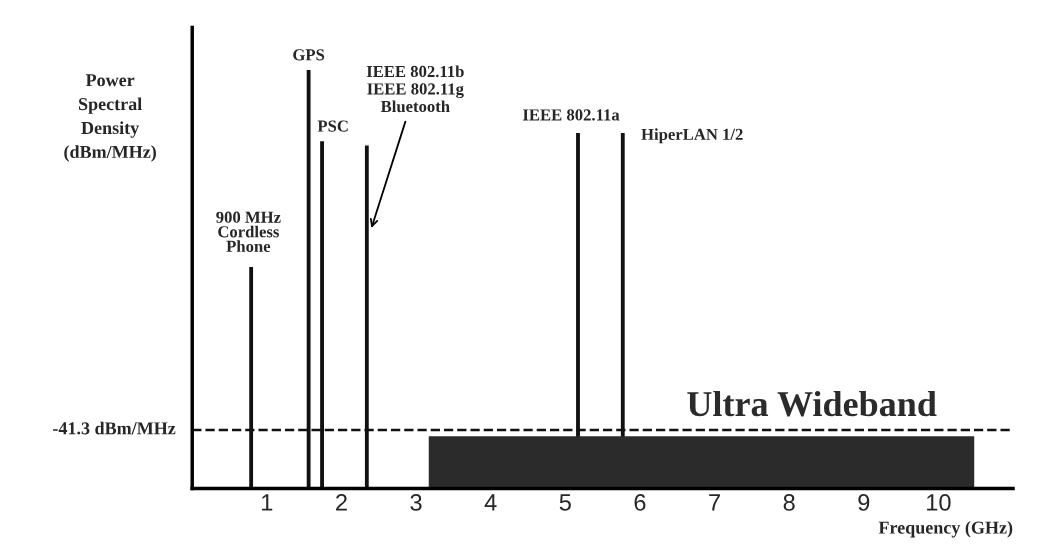  Describe the element at coordinates (864, 502) in the screenshot. I see `x-tick-label: 9` at that location.